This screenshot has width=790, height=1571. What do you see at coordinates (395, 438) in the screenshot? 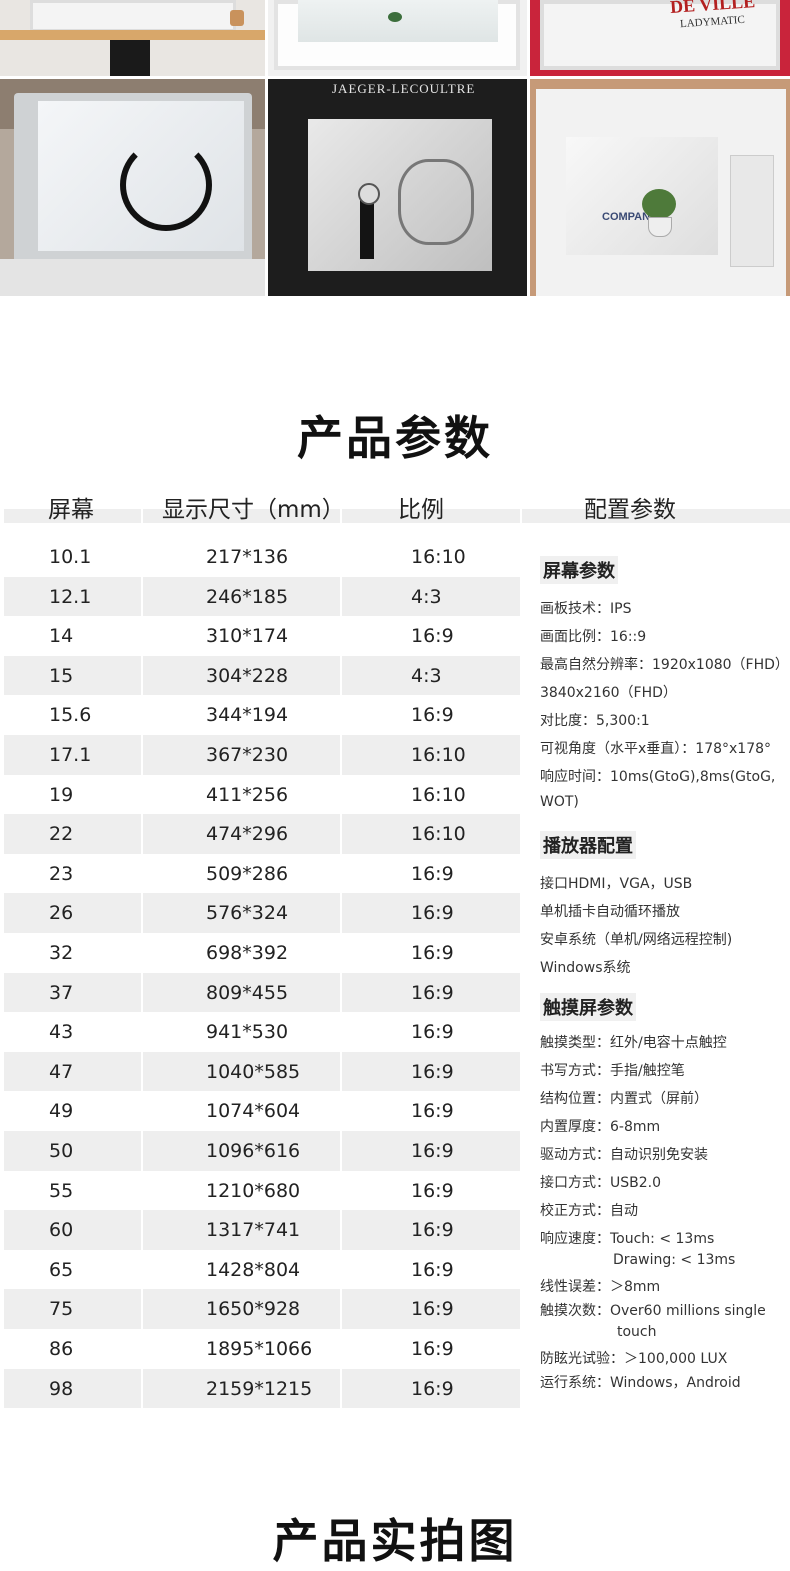
I see `params-section-title: 产品参数` at bounding box center [395, 438].